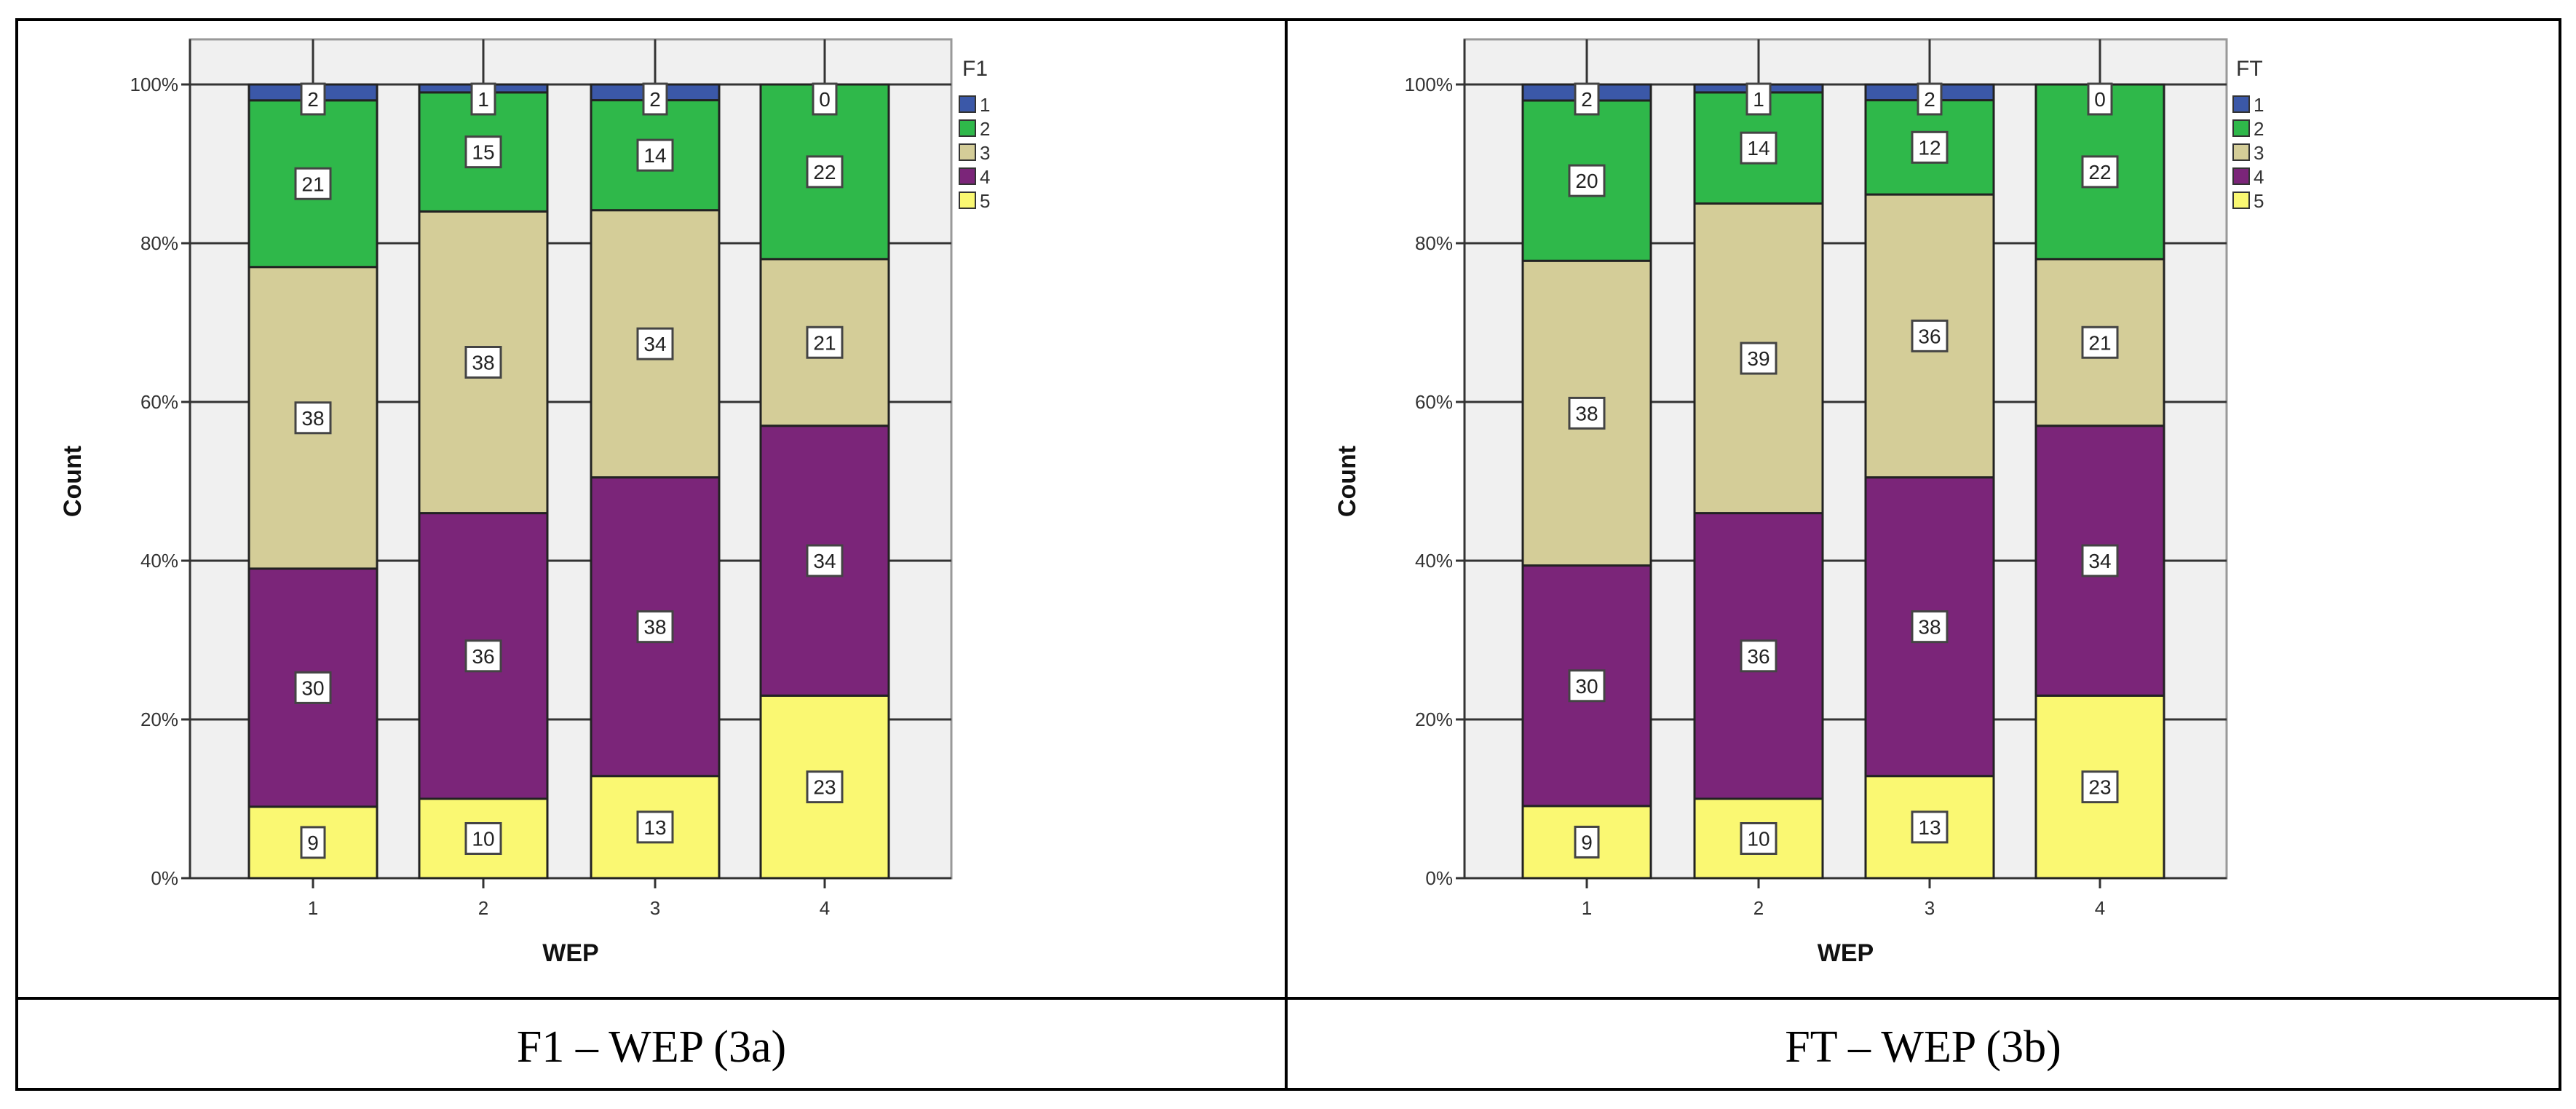 The width and height of the screenshot is (2576, 1109). Describe the element at coordinates (1429, 84) in the screenshot. I see `y-tick-label: 100%` at that location.